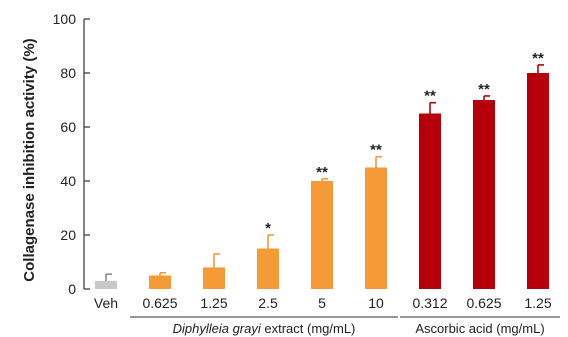  I want to click on y-axis-label: Collagenase inhibition activity (%), so click(29, 159).